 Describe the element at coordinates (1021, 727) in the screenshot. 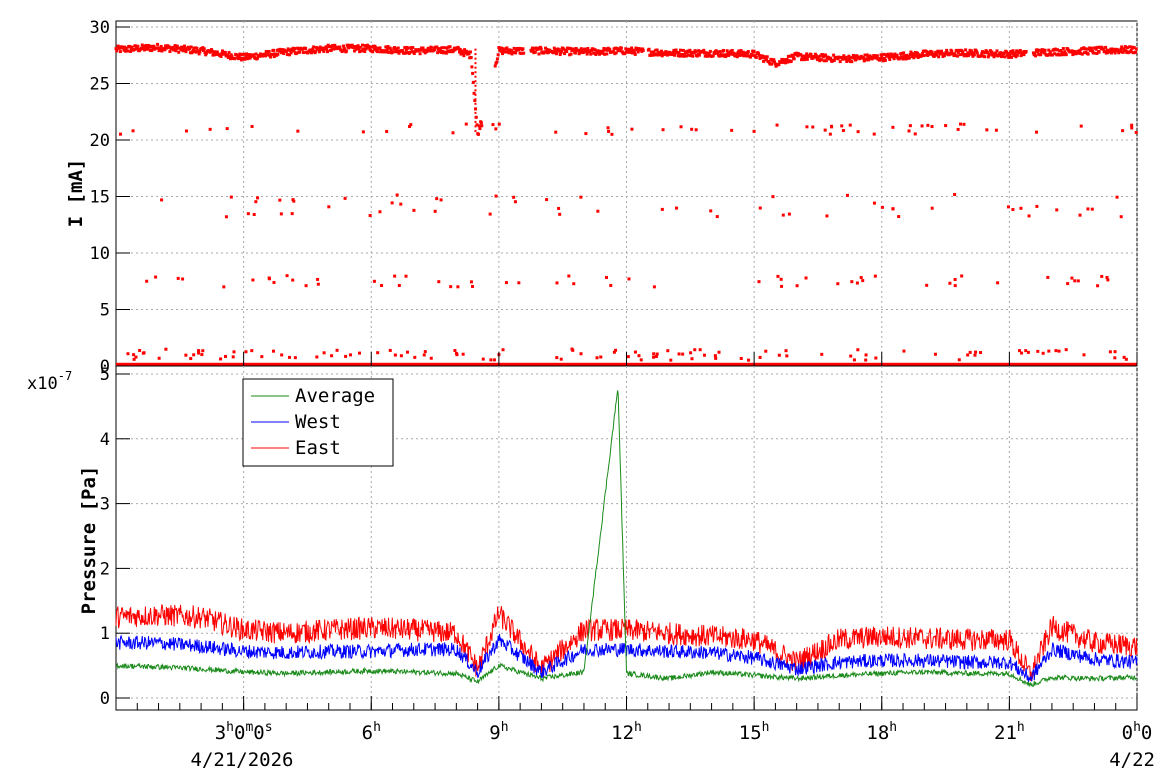

I see `x-tick-label-part: h` at that location.